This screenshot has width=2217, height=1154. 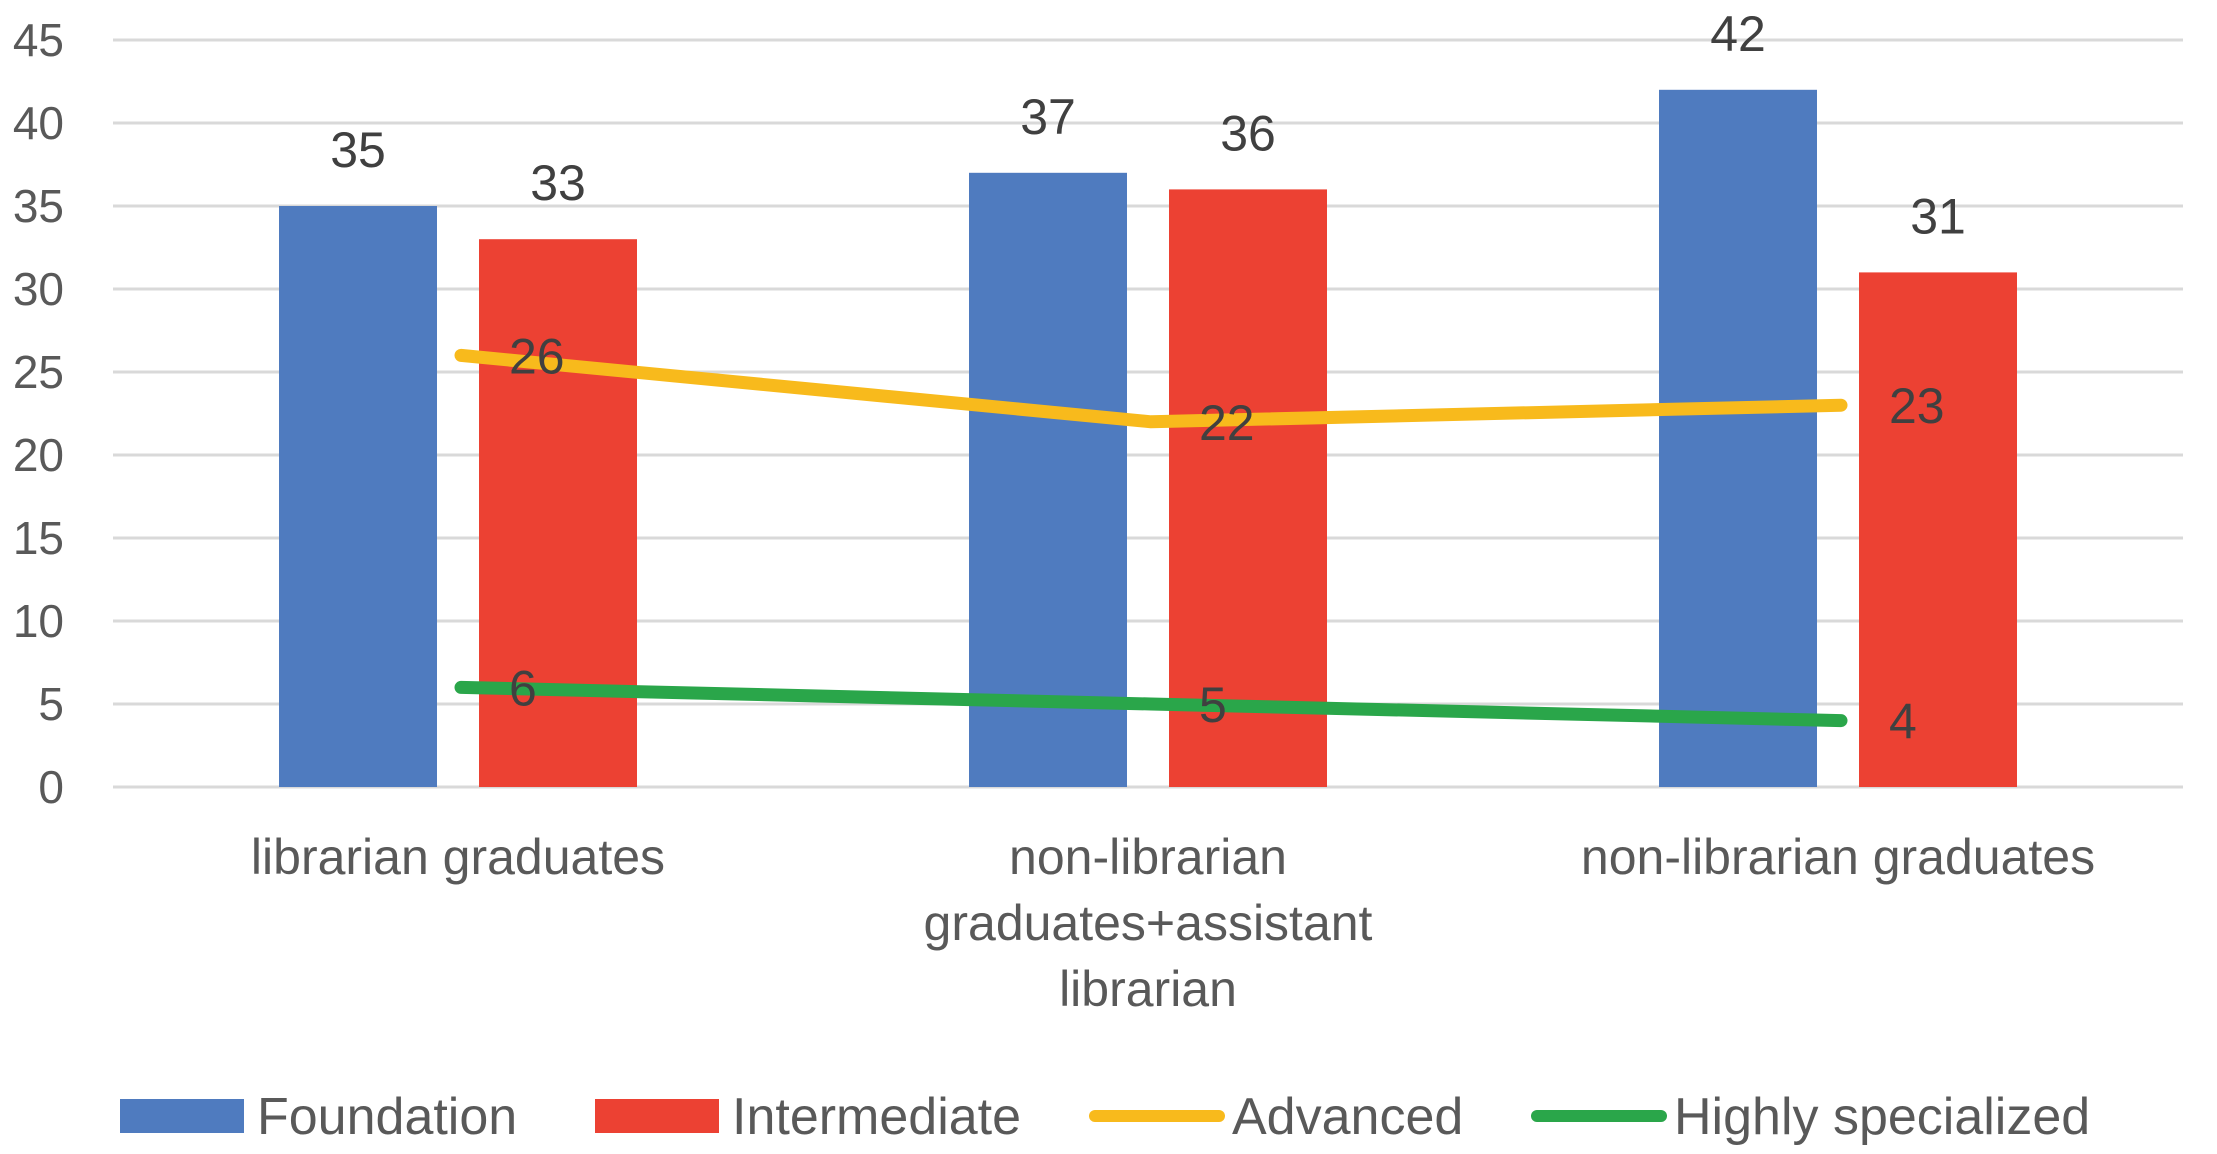 I want to click on y-tick-label: 25, so click(x=38, y=372).